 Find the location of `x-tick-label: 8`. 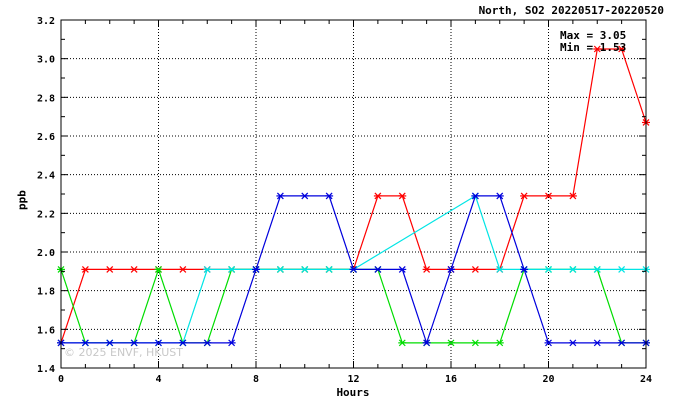

x-tick-label: 8 is located at coordinates (256, 379).